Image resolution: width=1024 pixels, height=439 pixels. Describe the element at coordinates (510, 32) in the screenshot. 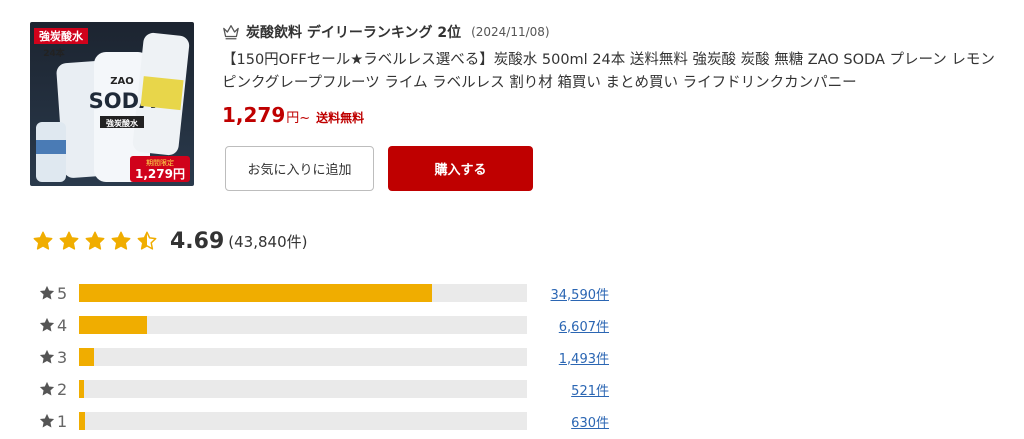

I see `ranking-date: (2024/11/08)` at that location.